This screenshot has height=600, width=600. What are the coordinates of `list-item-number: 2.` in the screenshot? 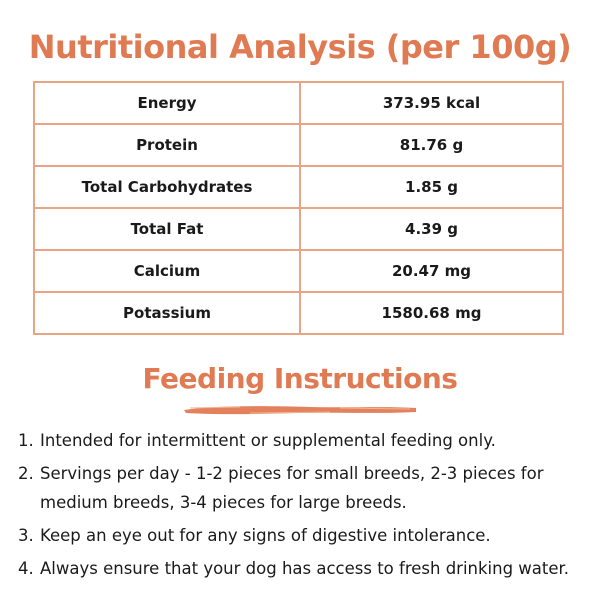 It's located at (26, 473).